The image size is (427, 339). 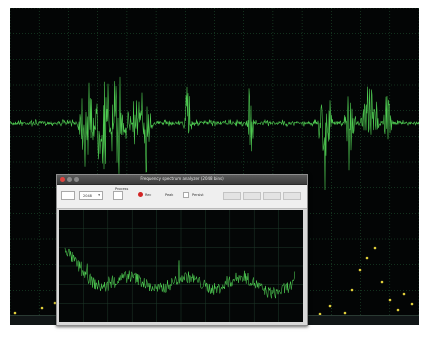 What do you see at coordinates (182, 197) in the screenshot?
I see `window-toolbar: 2048 ▾ Process Rec Peak Persist` at bounding box center [182, 197].